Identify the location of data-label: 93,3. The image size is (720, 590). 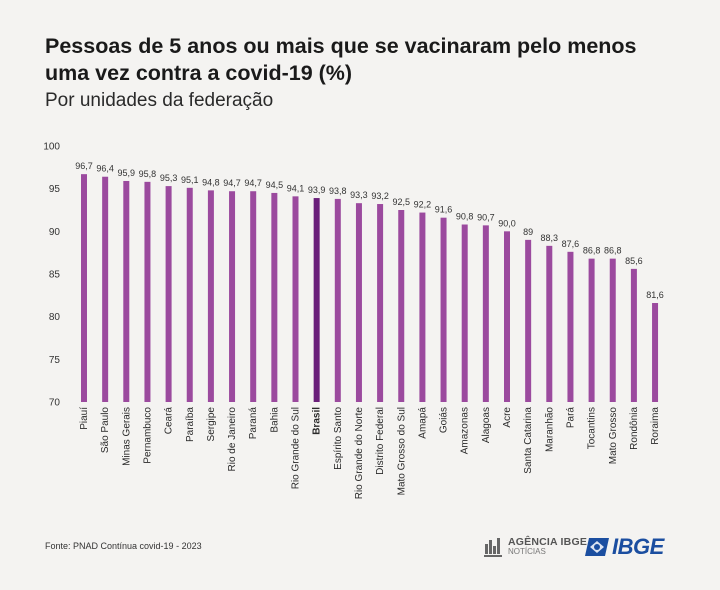
(359, 195).